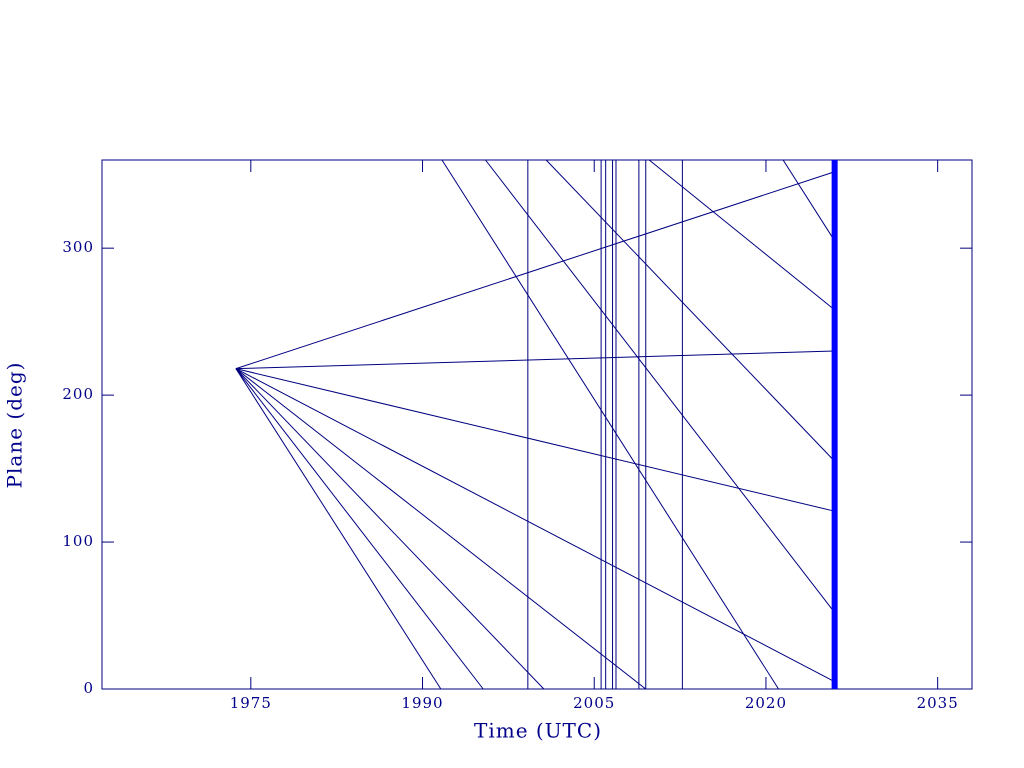 This screenshot has width=1024, height=768. Describe the element at coordinates (88, 688) in the screenshot. I see `y-tick-label: 0` at that location.